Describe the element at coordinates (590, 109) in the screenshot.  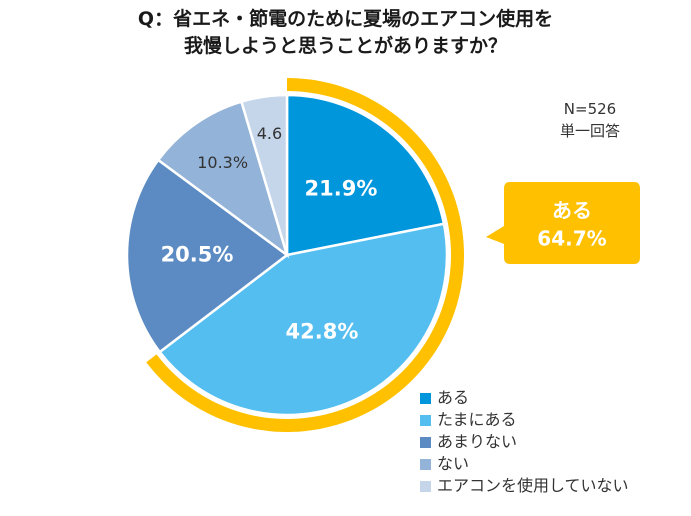
I see `sample-size: N=526` at that location.